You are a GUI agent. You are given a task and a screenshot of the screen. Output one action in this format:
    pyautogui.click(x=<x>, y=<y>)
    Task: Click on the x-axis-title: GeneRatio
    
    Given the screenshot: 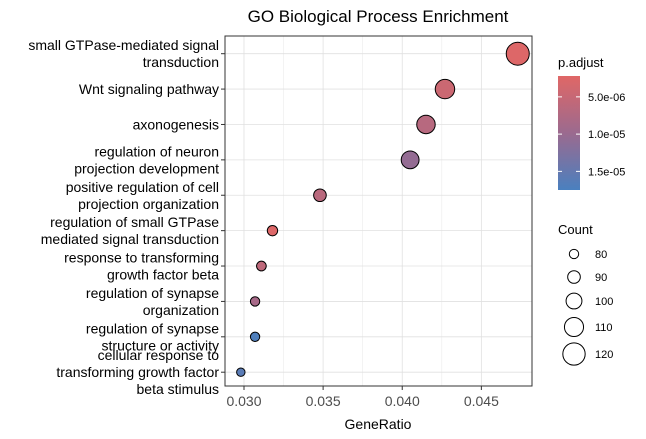 What is the action you would take?
    pyautogui.click(x=378, y=424)
    